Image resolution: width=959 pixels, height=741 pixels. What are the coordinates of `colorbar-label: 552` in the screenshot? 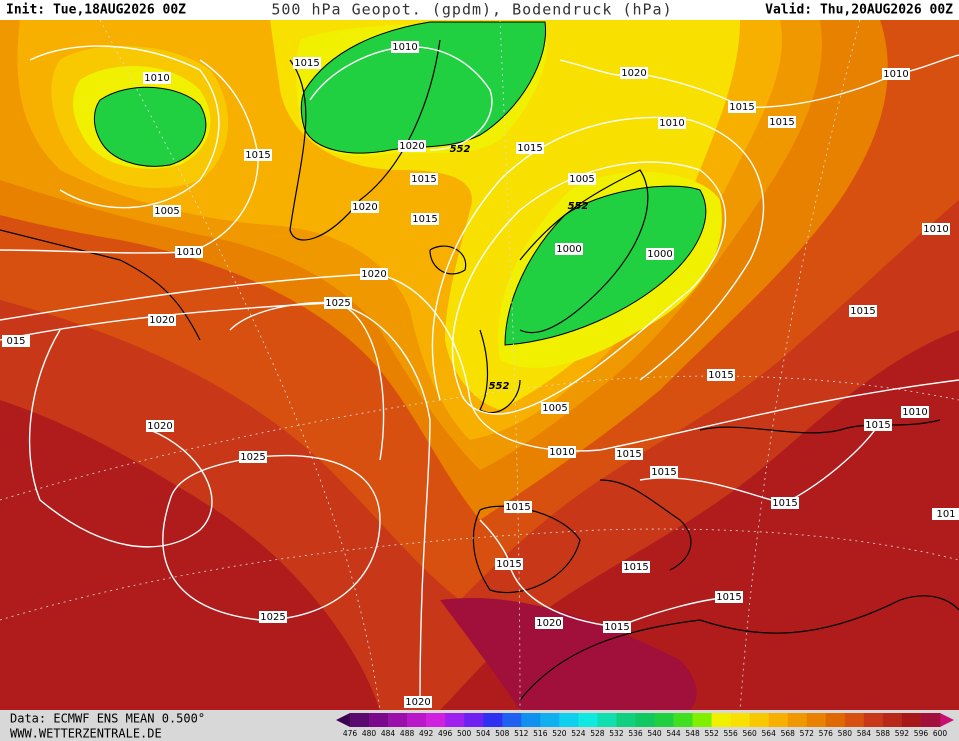 It's located at (711, 733).